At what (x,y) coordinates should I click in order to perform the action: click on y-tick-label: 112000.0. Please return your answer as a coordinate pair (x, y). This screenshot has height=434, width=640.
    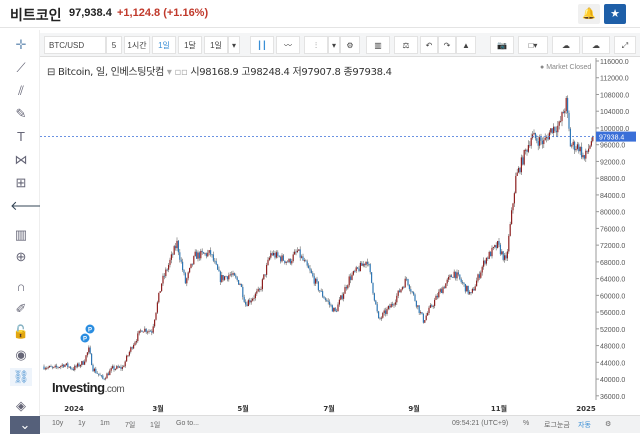
    Looking at the image, I should click on (614, 79).